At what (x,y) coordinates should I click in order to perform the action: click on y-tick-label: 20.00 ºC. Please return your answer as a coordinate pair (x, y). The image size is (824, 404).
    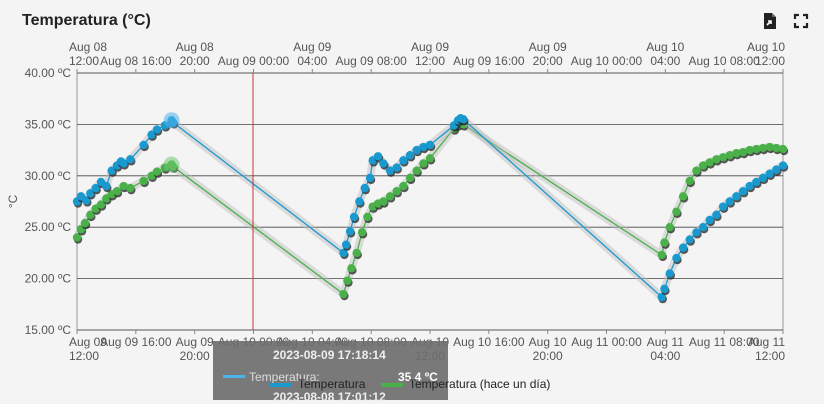
    Looking at the image, I should click on (48, 279).